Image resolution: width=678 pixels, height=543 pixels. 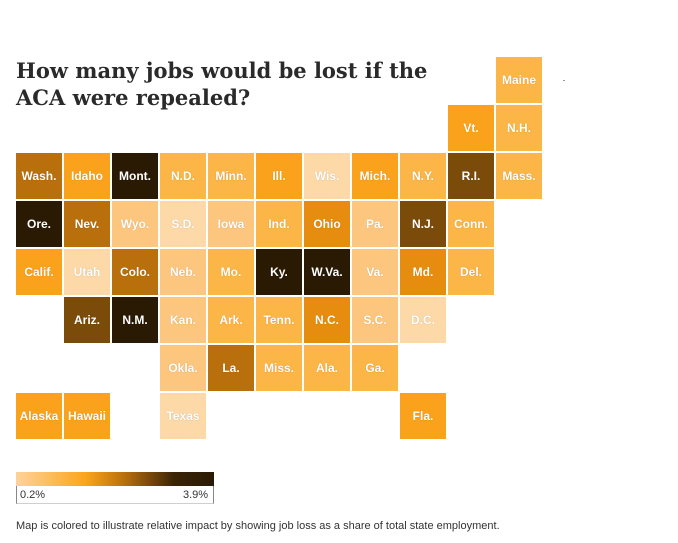 What do you see at coordinates (39, 176) in the screenshot?
I see `state-tile: Wash.` at bounding box center [39, 176].